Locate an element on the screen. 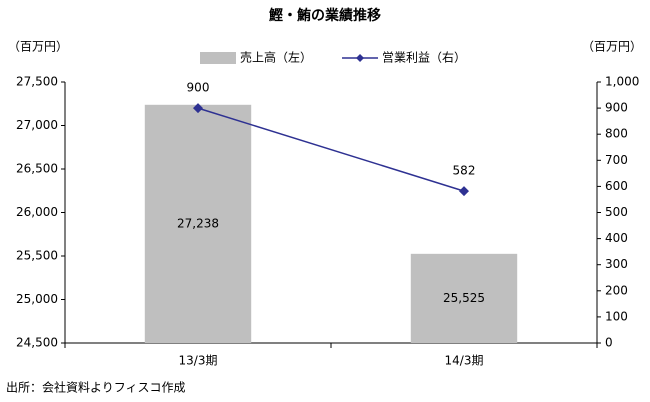  line is located at coordinates (331, 149).